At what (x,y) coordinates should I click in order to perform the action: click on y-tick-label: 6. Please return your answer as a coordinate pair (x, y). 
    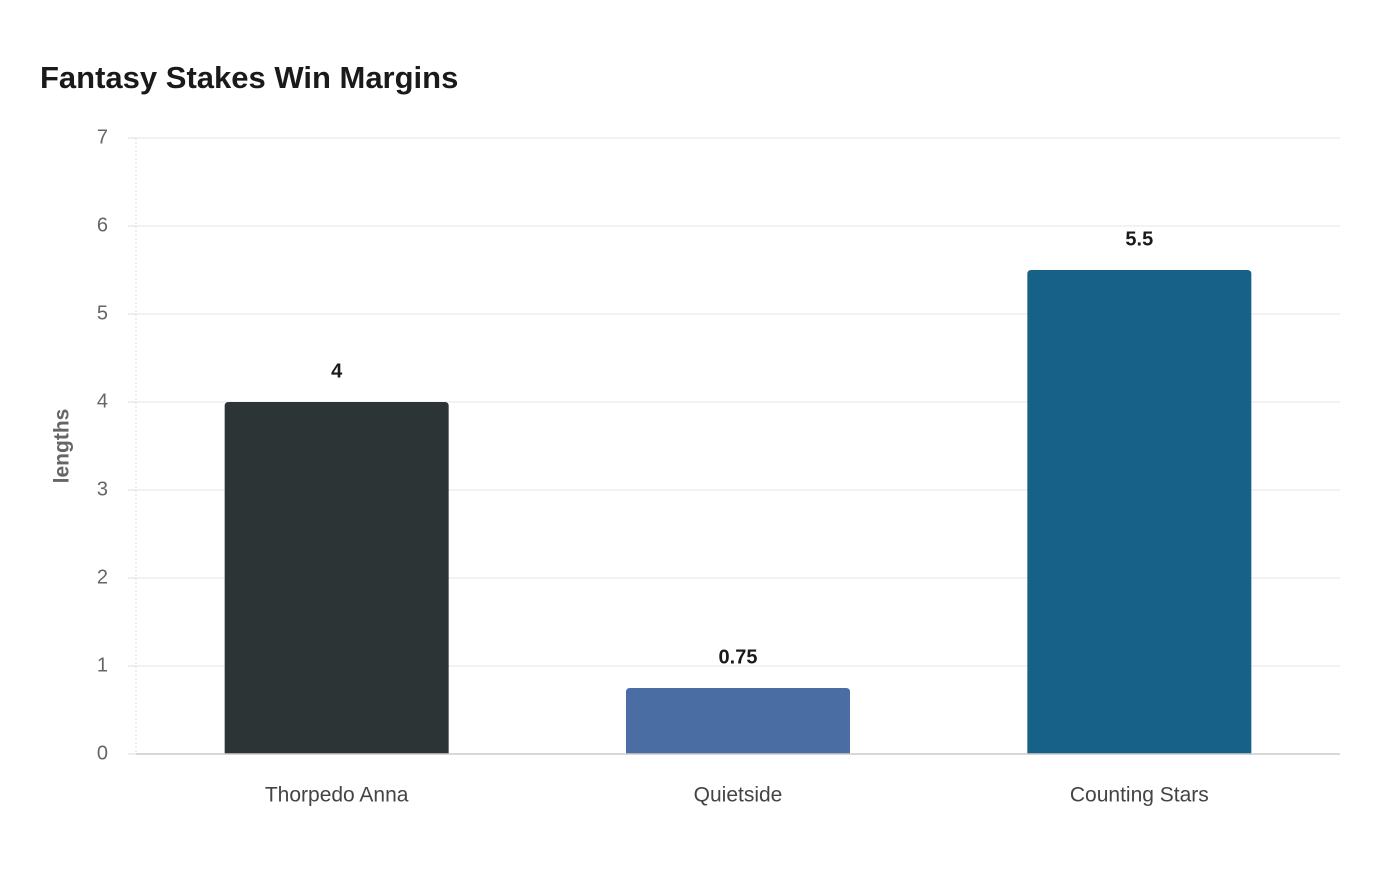
    Looking at the image, I should click on (102, 225).